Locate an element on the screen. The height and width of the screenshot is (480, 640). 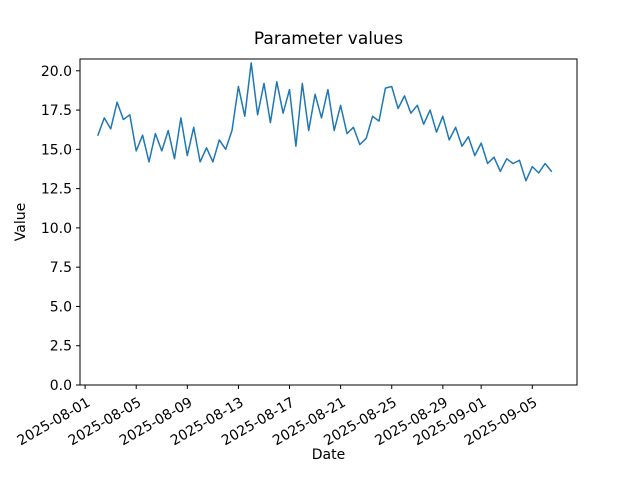
y-tick-label: 0.0 is located at coordinates (61, 386).